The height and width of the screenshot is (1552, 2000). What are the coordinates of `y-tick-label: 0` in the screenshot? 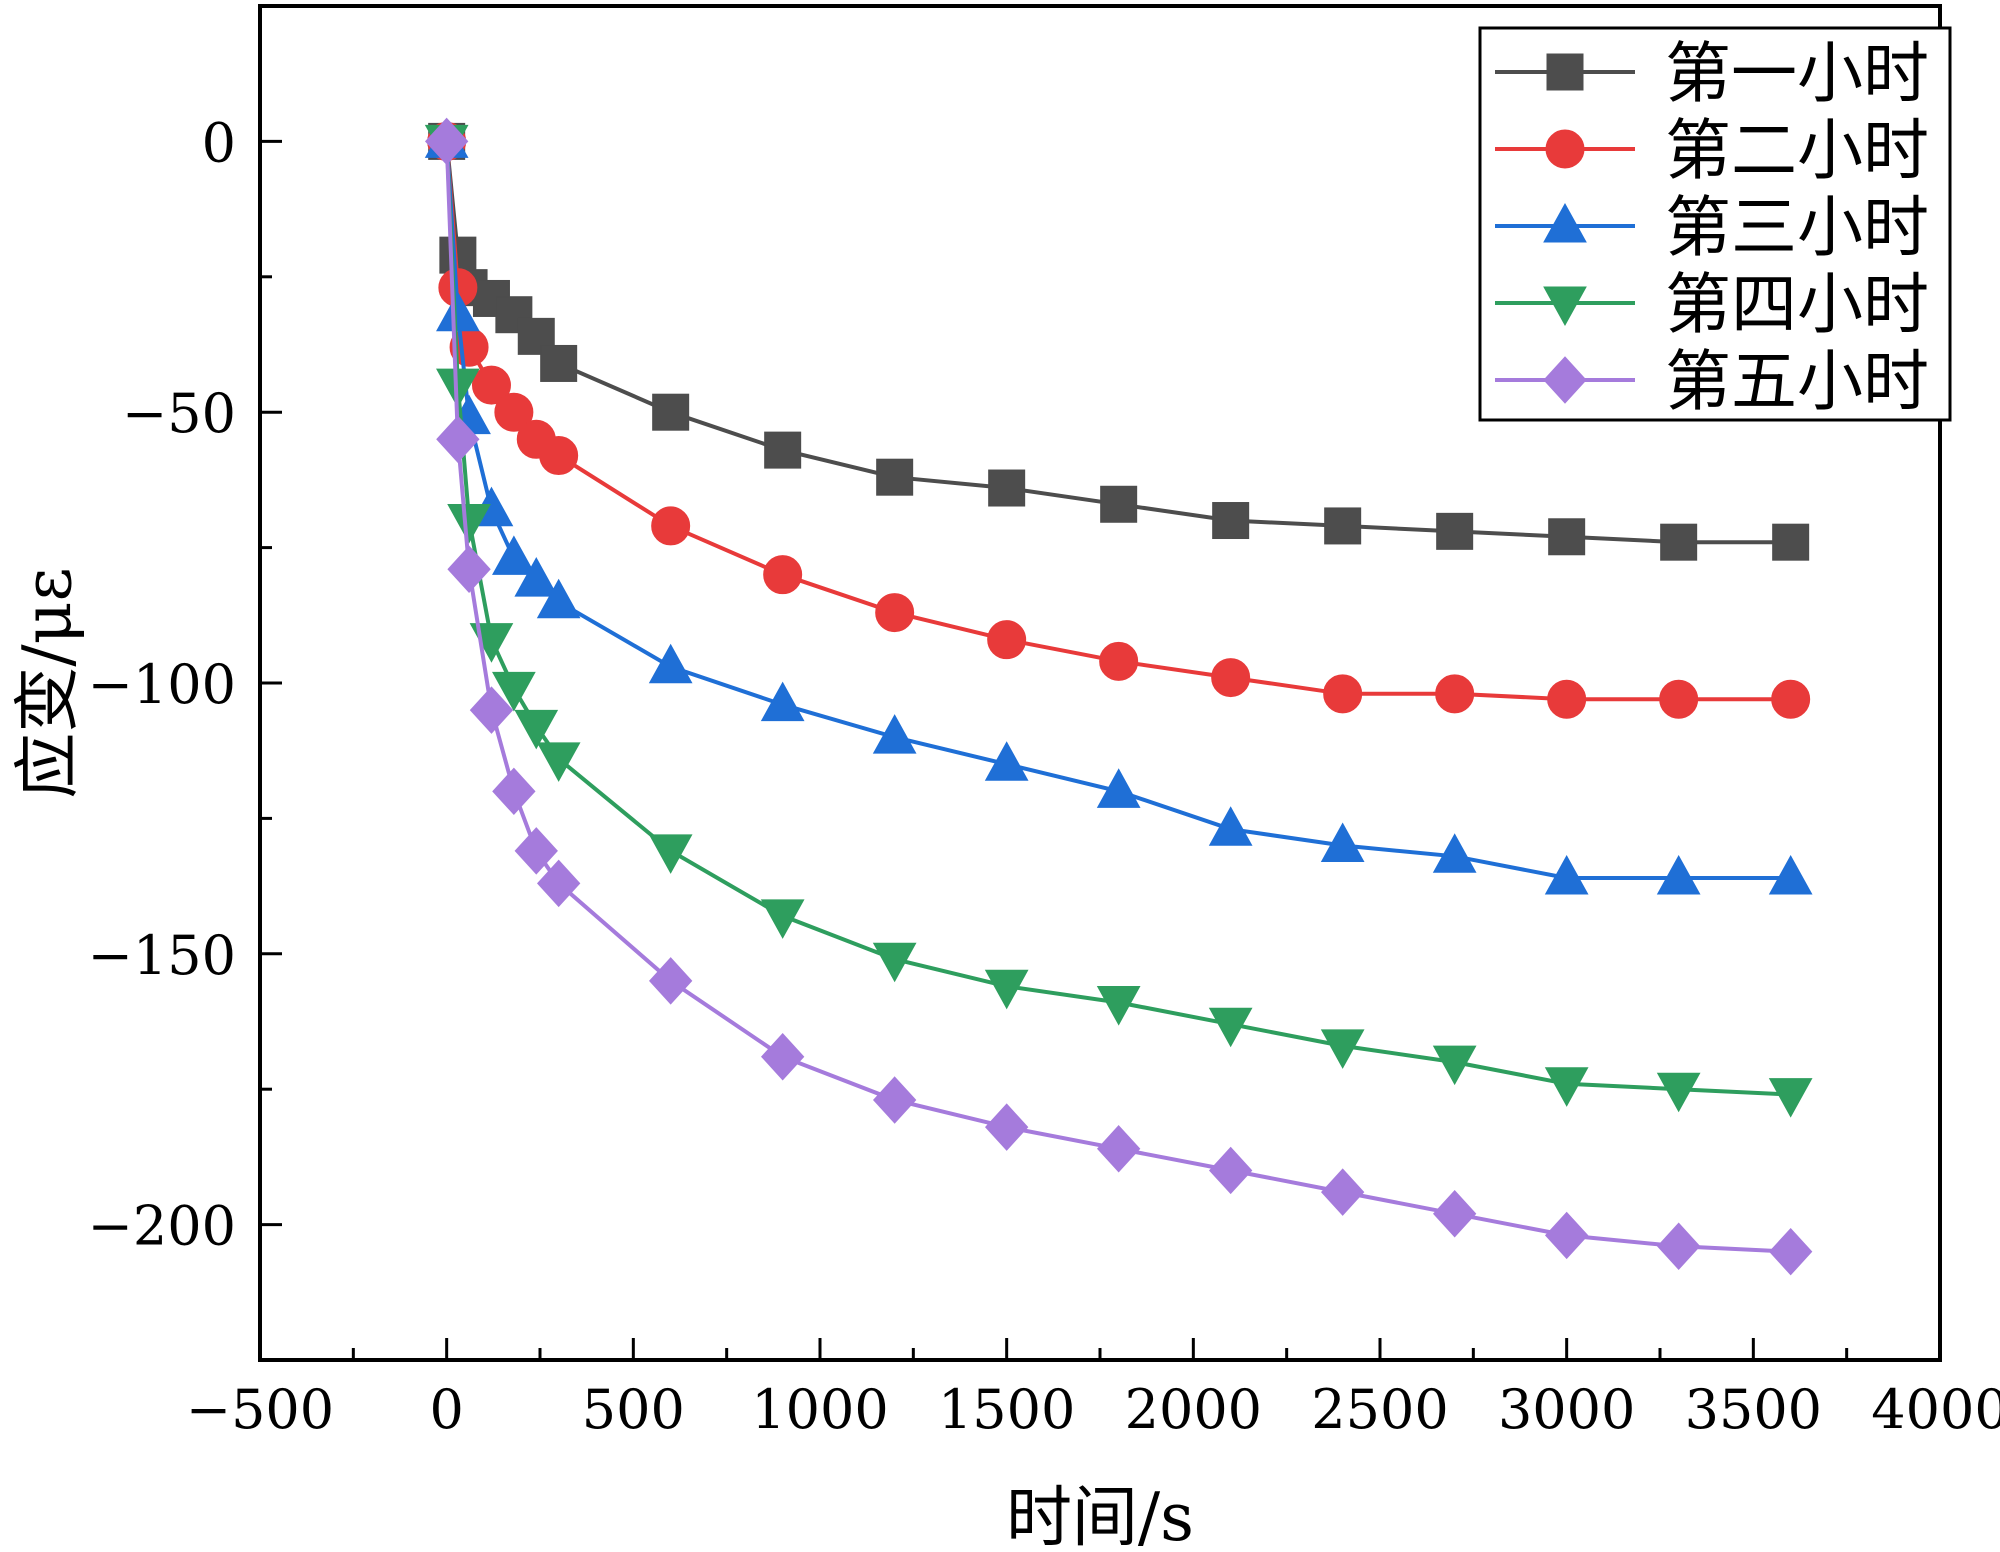 It's located at (219, 142).